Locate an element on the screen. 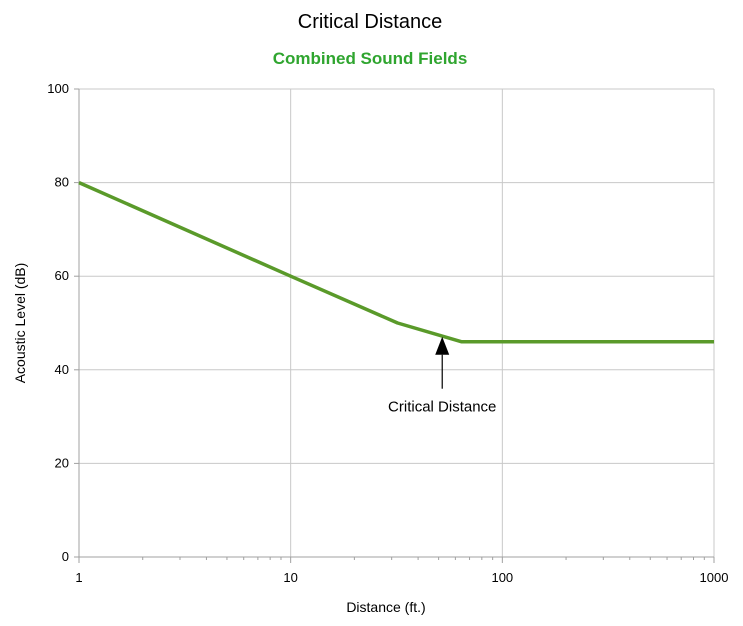 This screenshot has width=743, height=626. annotation-label: Critical Distance is located at coordinates (442, 407).